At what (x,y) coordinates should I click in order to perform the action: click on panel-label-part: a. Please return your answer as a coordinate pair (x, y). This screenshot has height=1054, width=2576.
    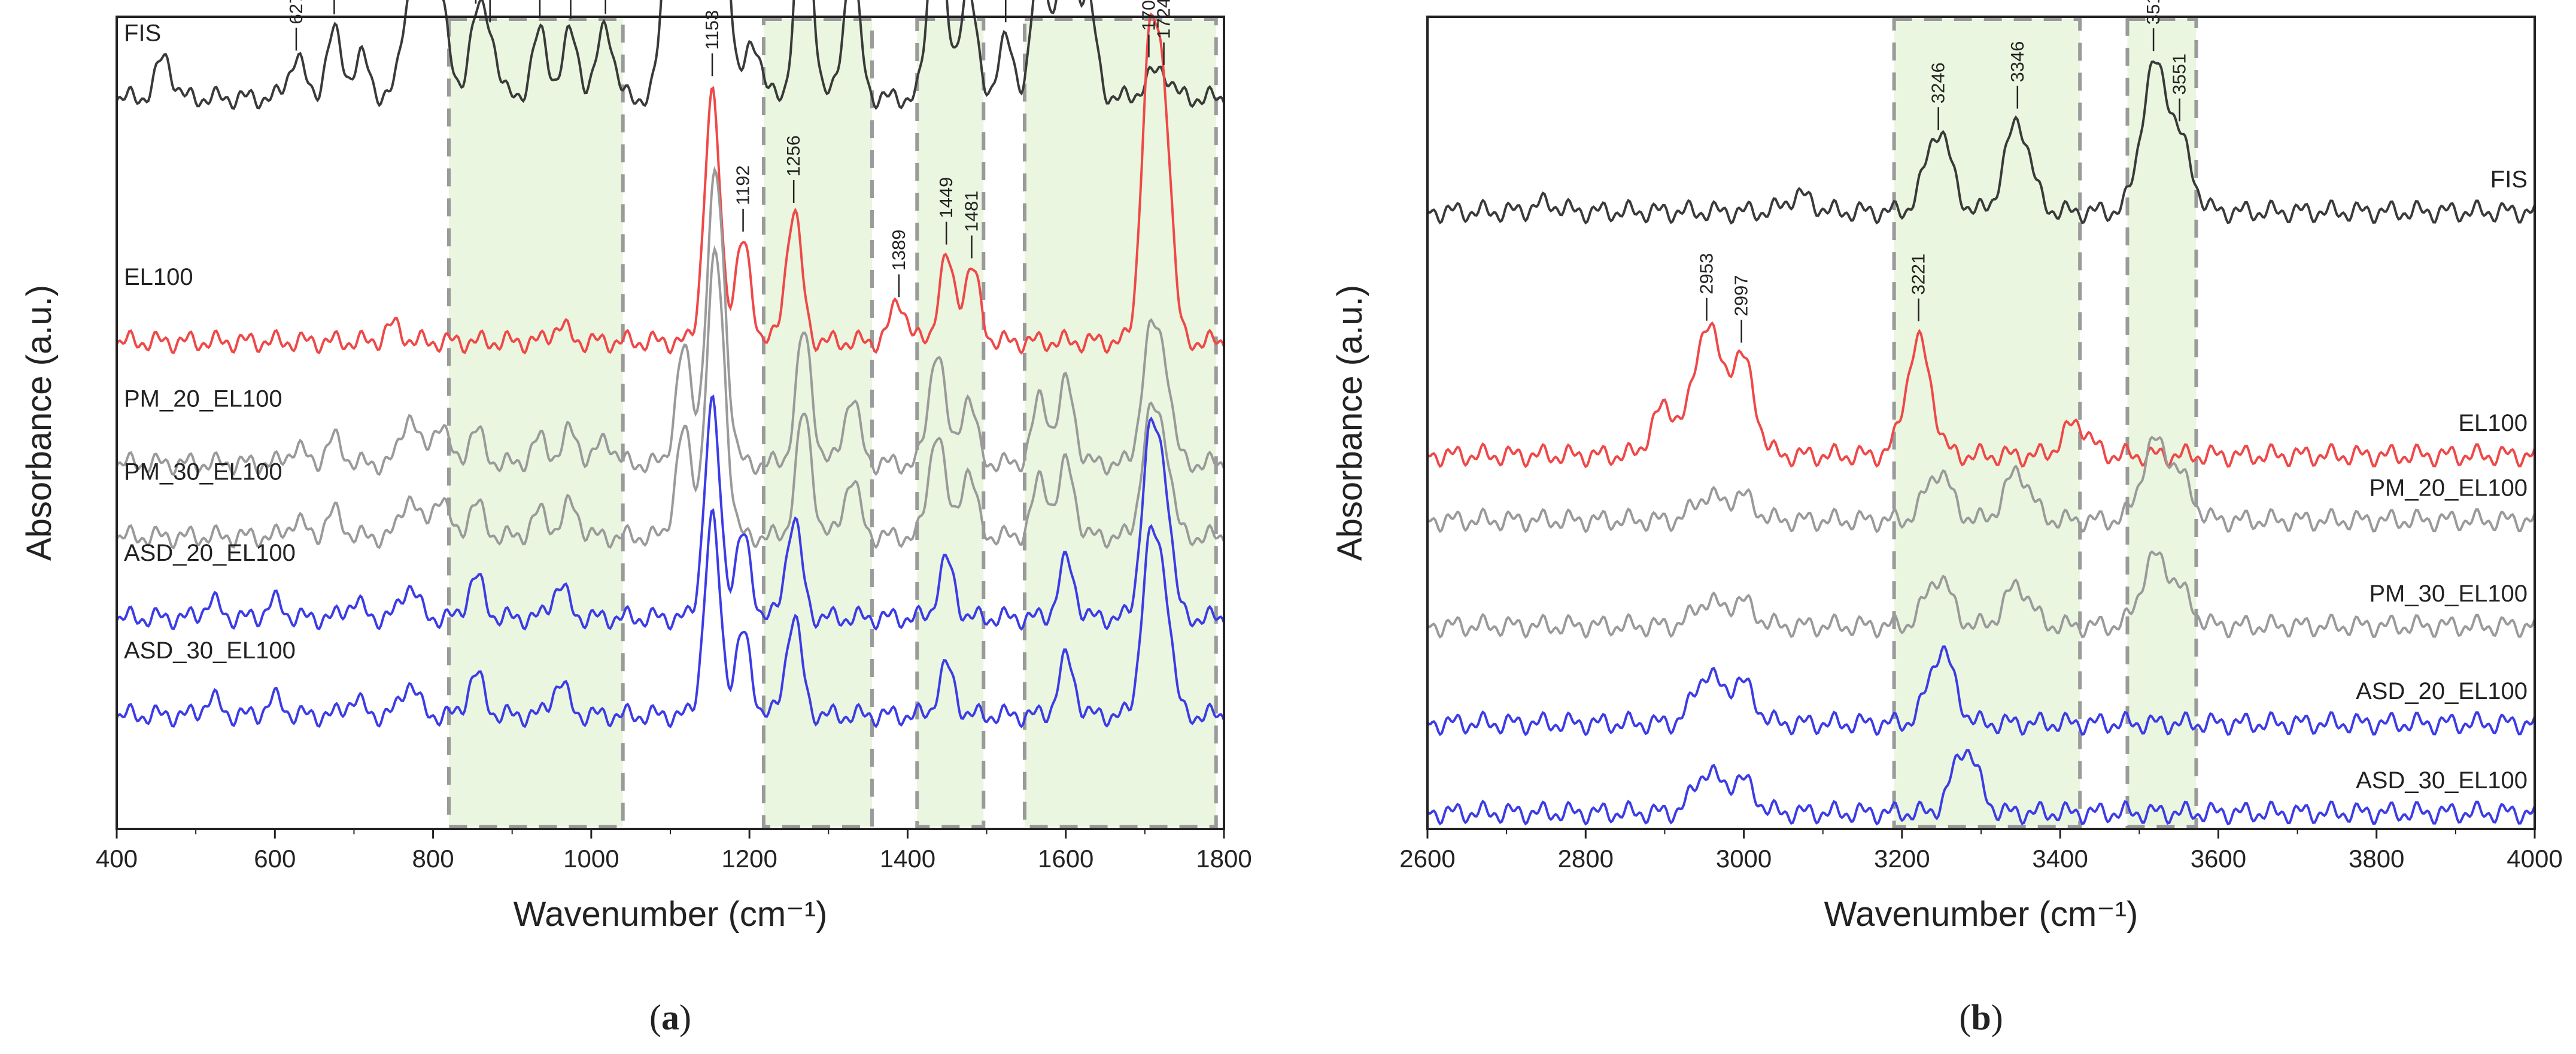
    Looking at the image, I should click on (670, 1018).